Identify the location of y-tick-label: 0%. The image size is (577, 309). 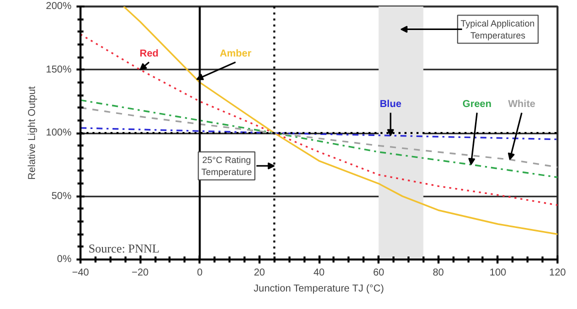
(64, 259).